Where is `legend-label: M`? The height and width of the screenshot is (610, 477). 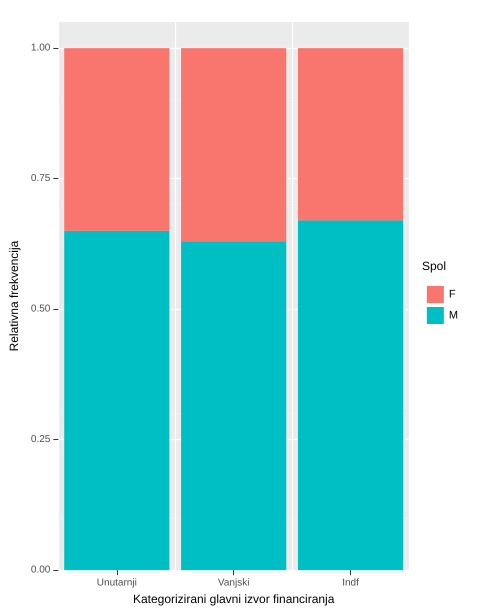
legend-label: M is located at coordinates (453, 316).